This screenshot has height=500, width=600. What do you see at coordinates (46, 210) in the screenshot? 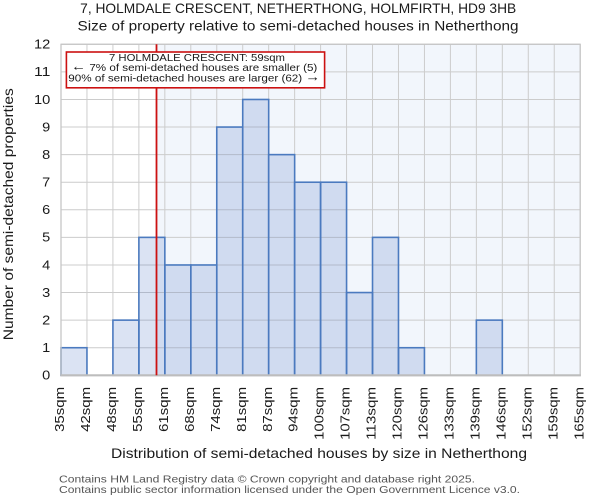
I see `svg-text: 6` at bounding box center [46, 210].